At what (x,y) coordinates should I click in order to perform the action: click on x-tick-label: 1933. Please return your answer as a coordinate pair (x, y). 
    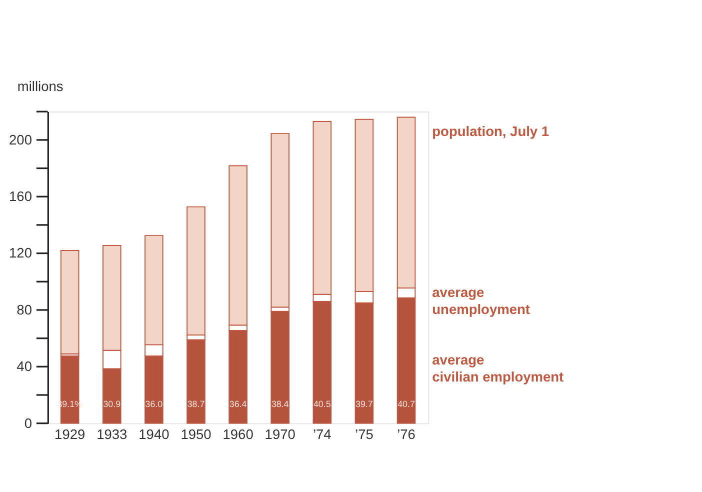
    Looking at the image, I should click on (112, 434).